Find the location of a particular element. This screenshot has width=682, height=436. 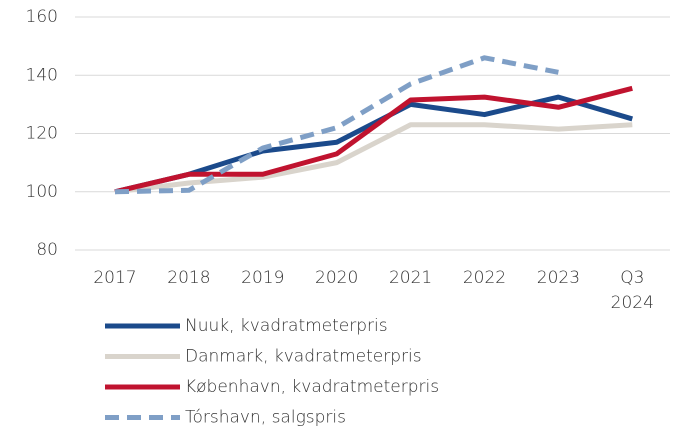

y-tick-label: 80 is located at coordinates (47, 250).